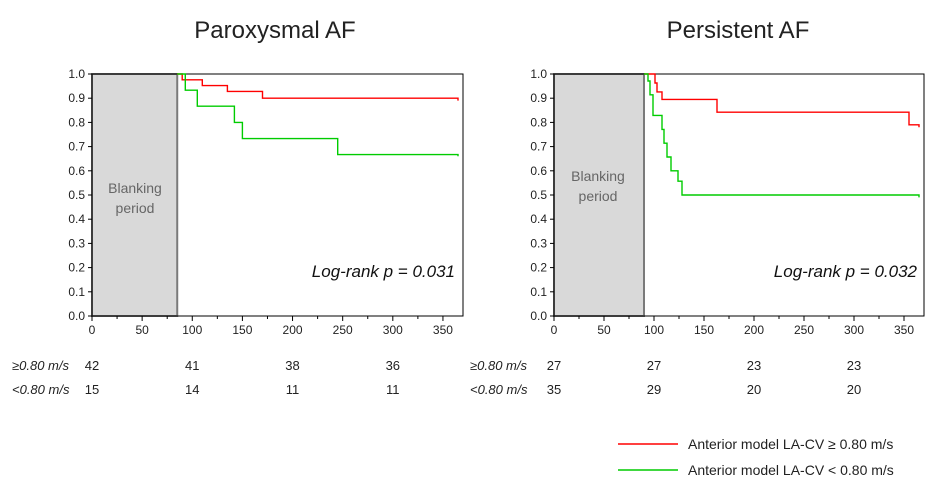 This screenshot has width=930, height=488. What do you see at coordinates (274, 30) in the screenshot?
I see `chart-title: Paroxysmal AF` at bounding box center [274, 30].